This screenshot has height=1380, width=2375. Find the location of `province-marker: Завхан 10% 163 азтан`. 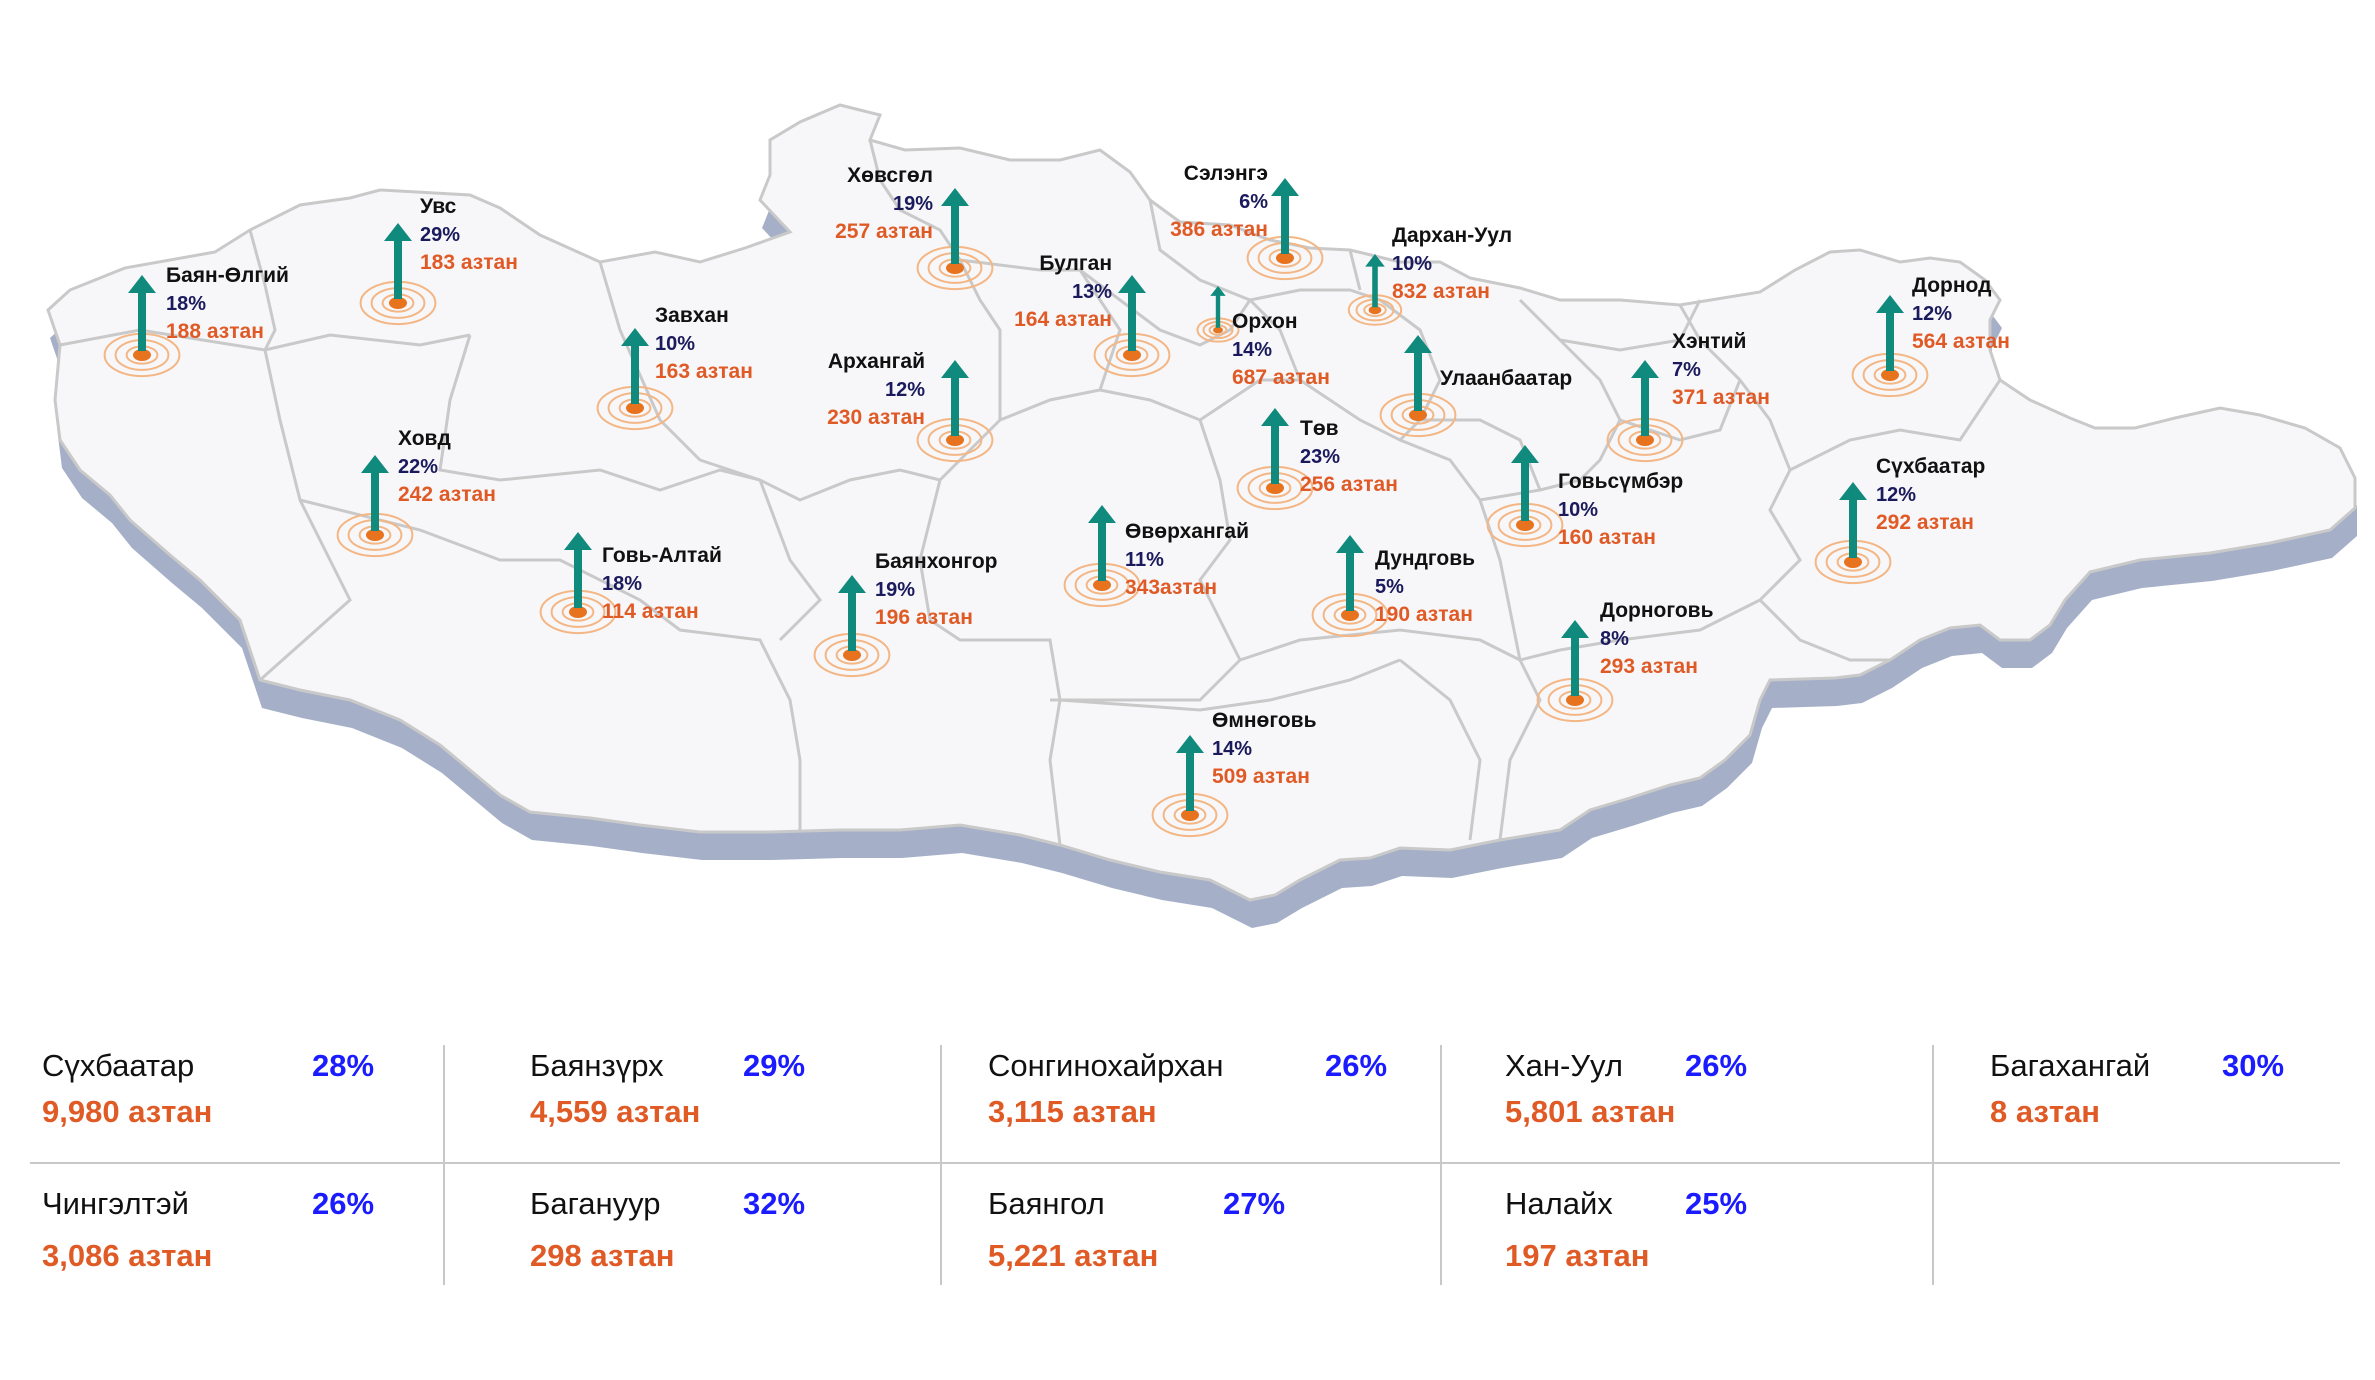

province-marker: Завхан 10% 163 азтан is located at coordinates (674, 367).